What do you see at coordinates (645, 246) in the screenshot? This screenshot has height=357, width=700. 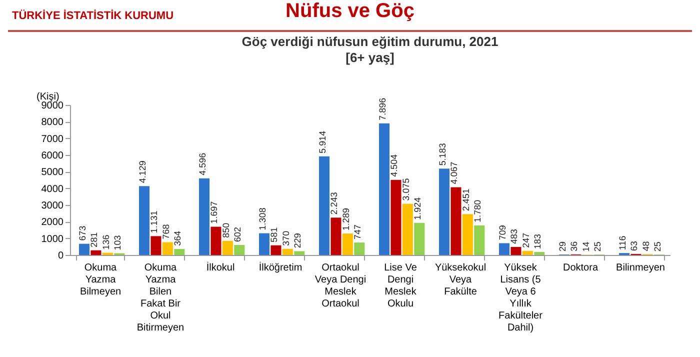 I see `data-label: 48` at bounding box center [645, 246].